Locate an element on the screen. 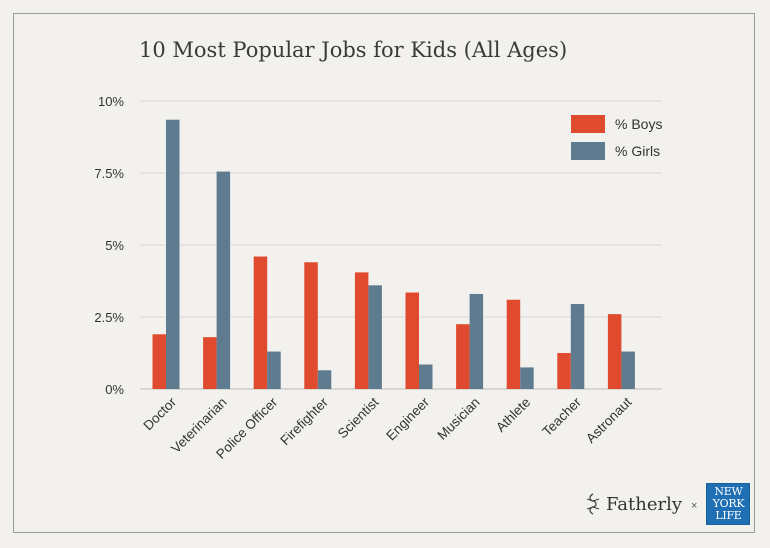 The width and height of the screenshot is (770, 548). bar-girls-musician is located at coordinates (476, 341).